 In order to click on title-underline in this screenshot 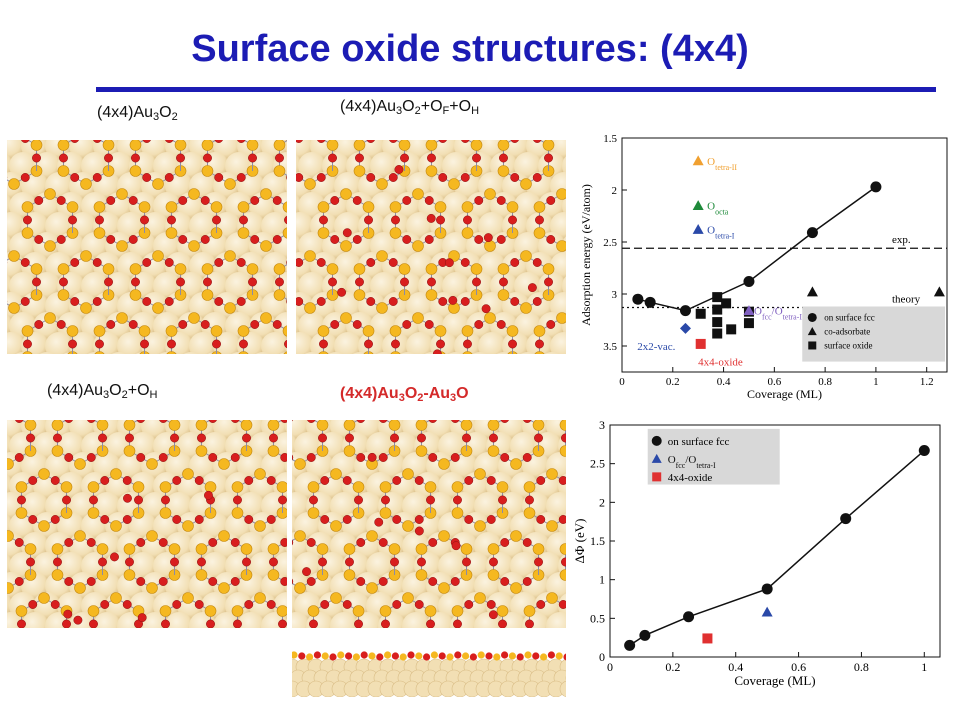, I will do `click(516, 89)`.